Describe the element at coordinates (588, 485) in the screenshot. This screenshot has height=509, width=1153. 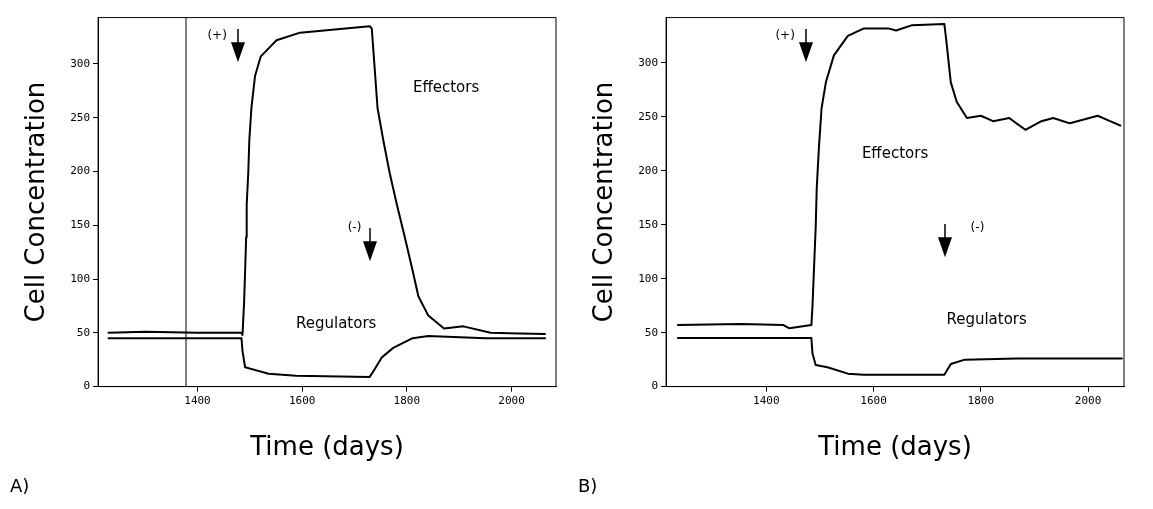
I see `text: B)` at that location.